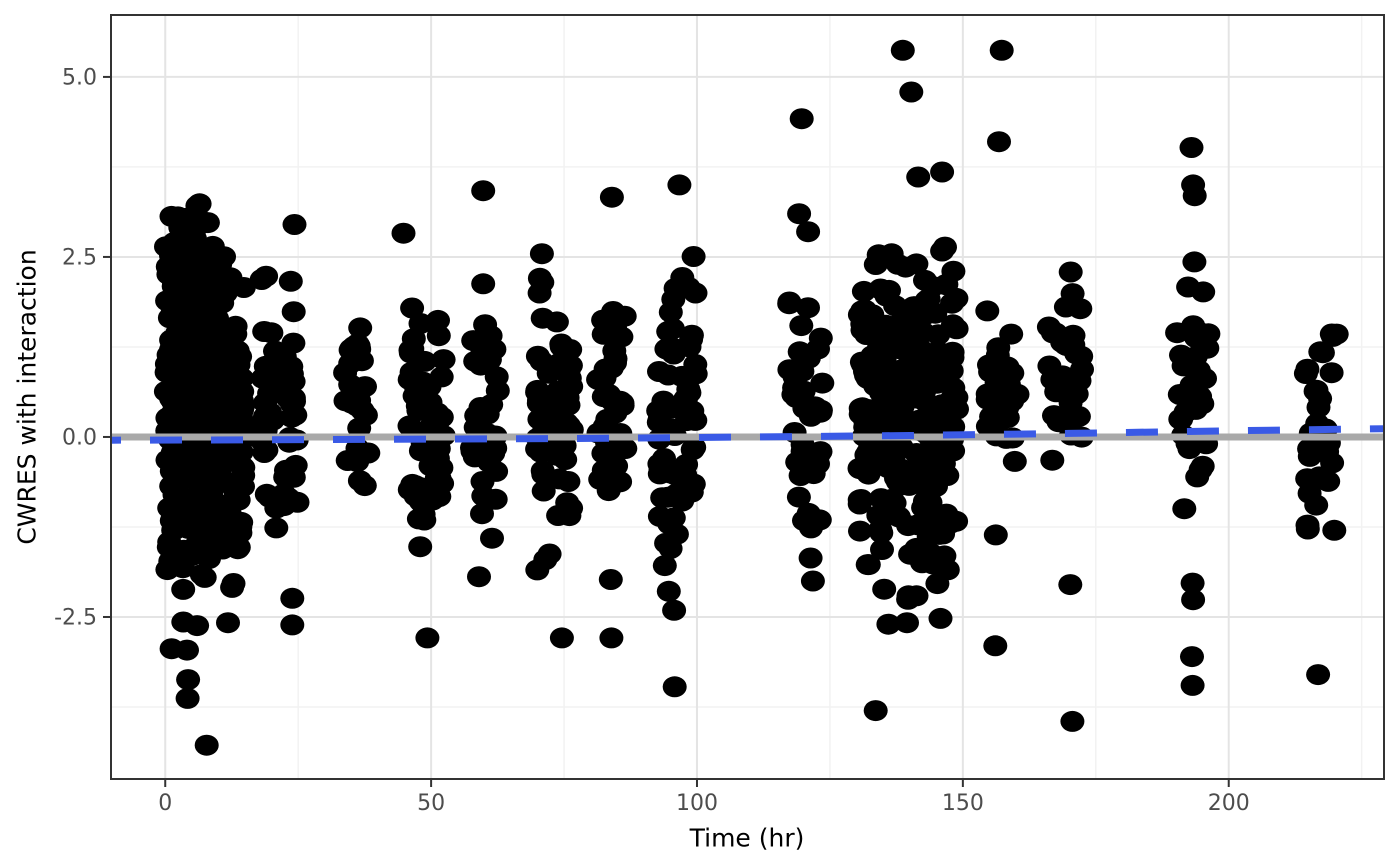 This screenshot has height=866, width=1400. Describe the element at coordinates (165, 803) in the screenshot. I see `x-tick-label-0: 0` at that location.